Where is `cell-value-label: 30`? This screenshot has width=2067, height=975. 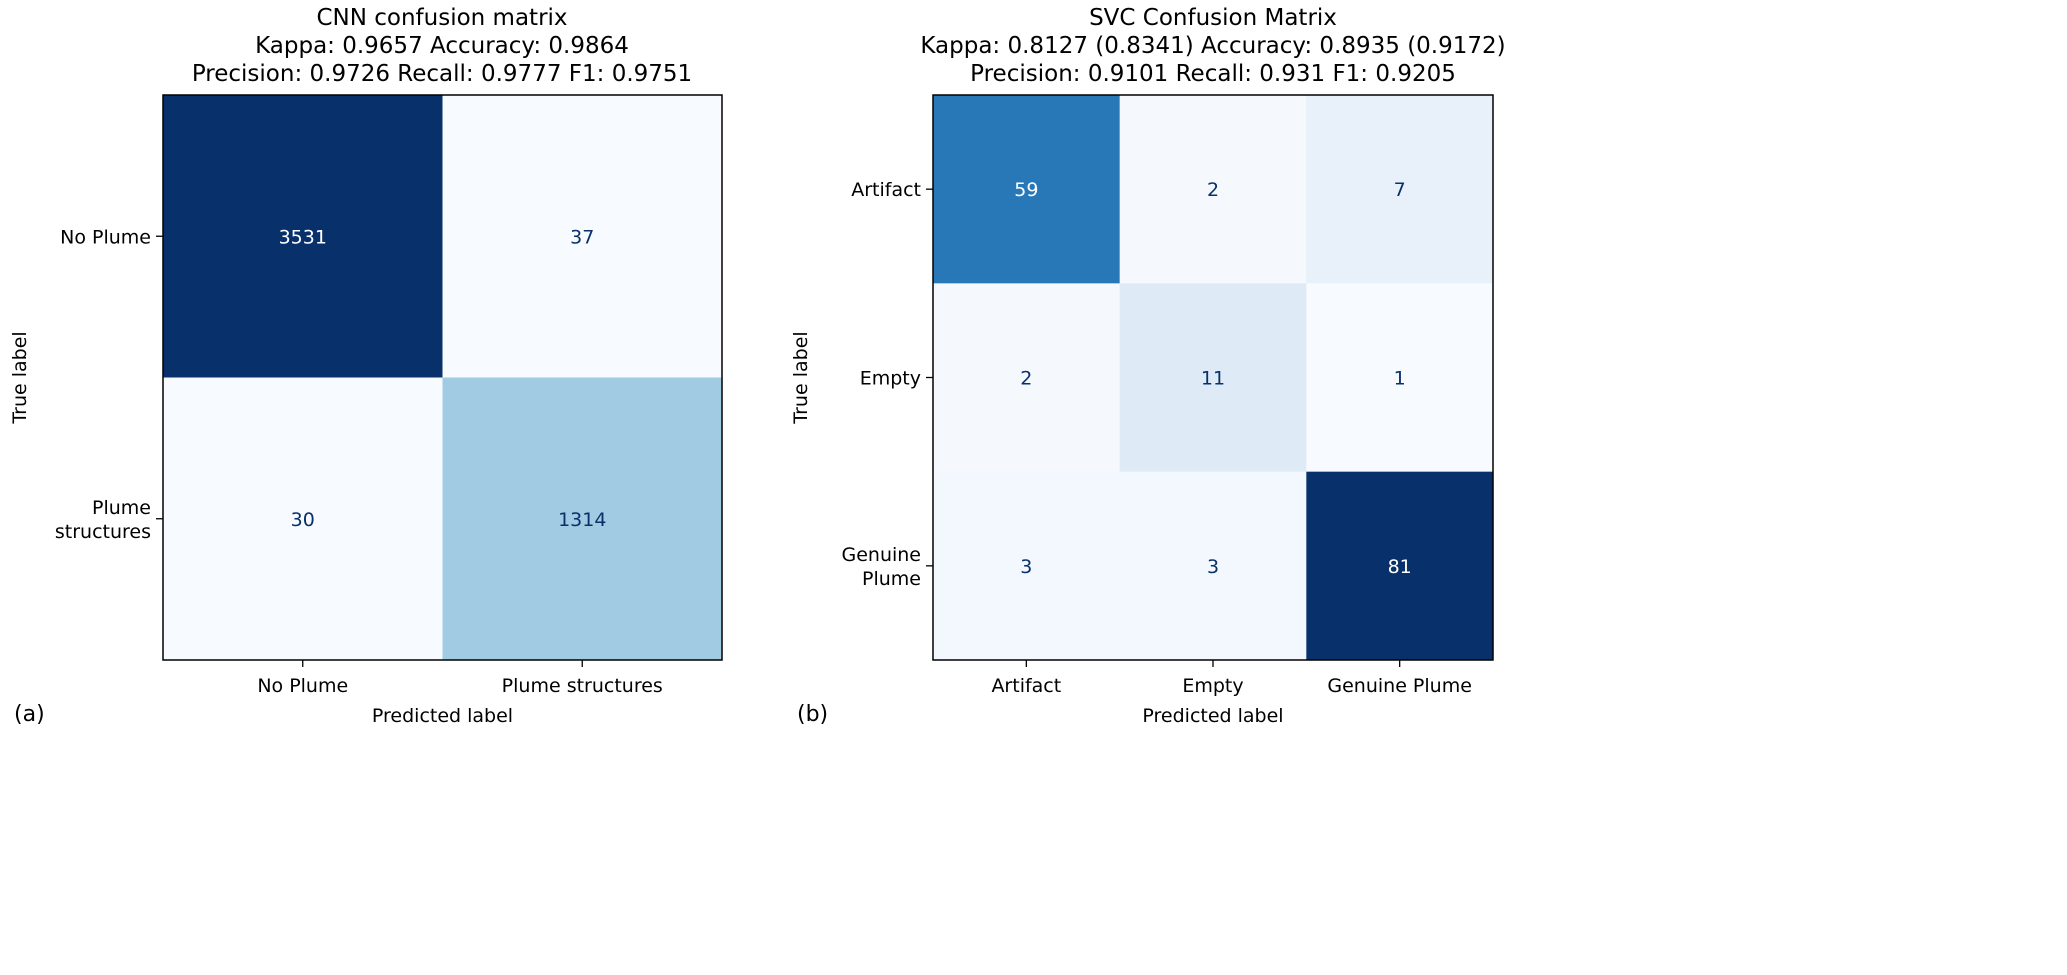
cell-value-label: 30 is located at coordinates (303, 520).